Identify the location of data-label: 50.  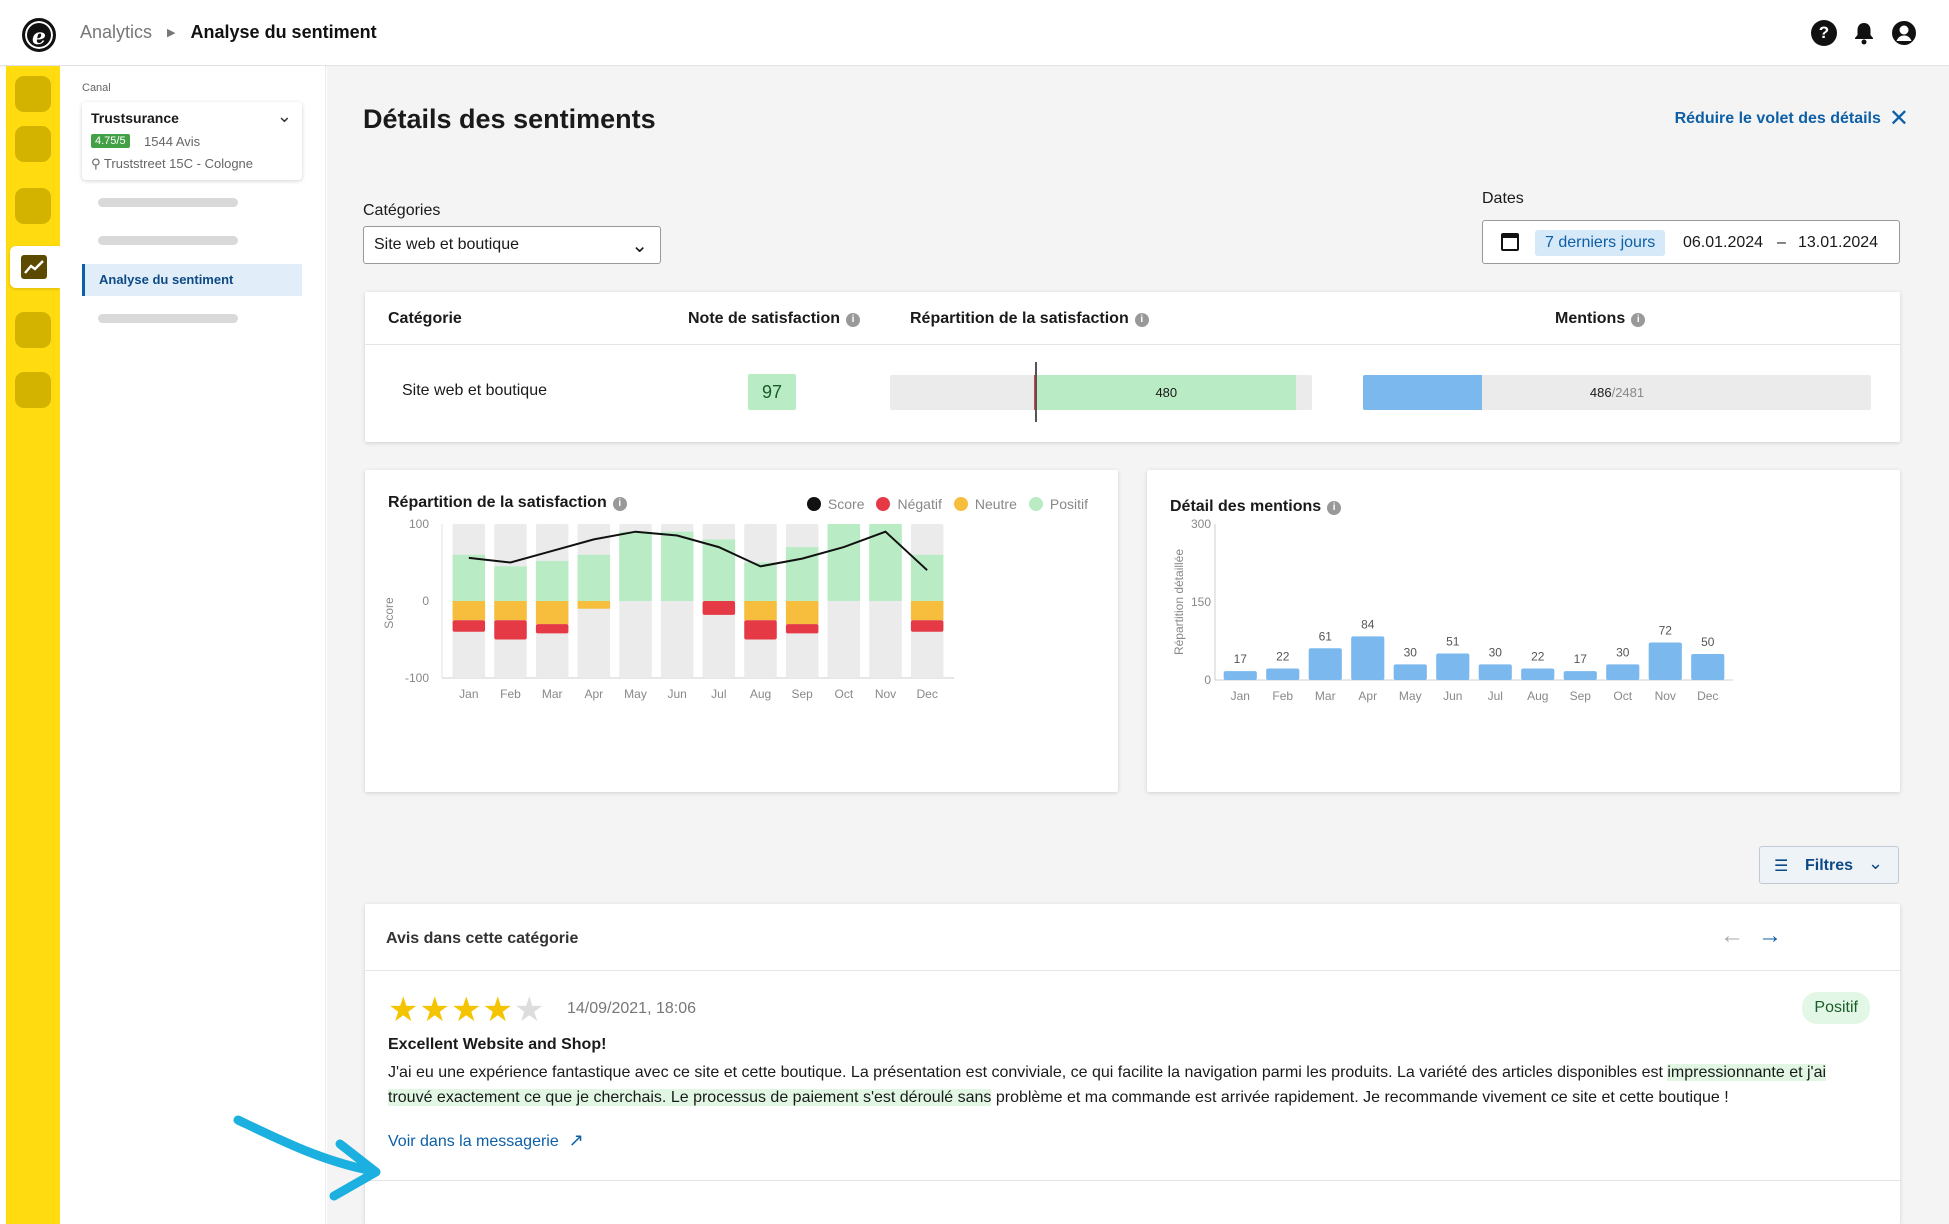
(1708, 642).